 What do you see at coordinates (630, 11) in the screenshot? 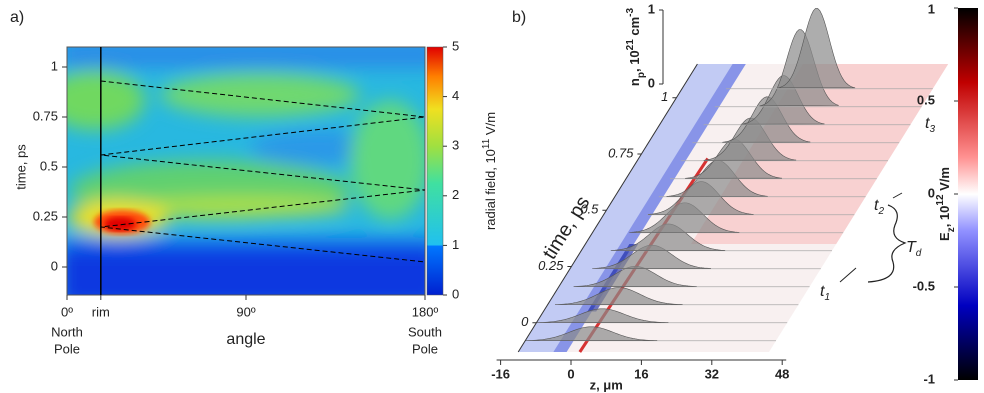
I see `text-part: -3` at bounding box center [630, 11].